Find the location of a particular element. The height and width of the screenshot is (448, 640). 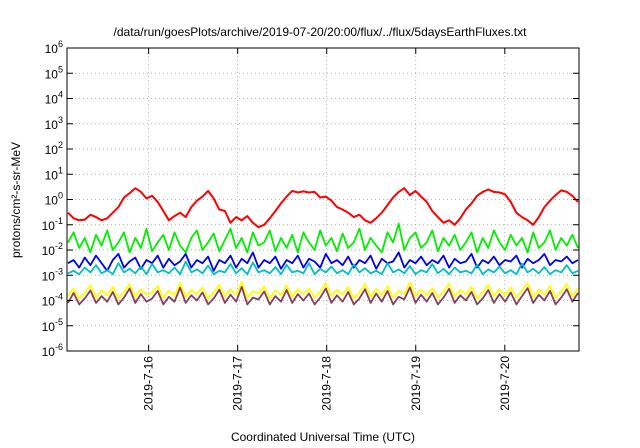

y-tick-label: 10⁰ is located at coordinates (54, 199).